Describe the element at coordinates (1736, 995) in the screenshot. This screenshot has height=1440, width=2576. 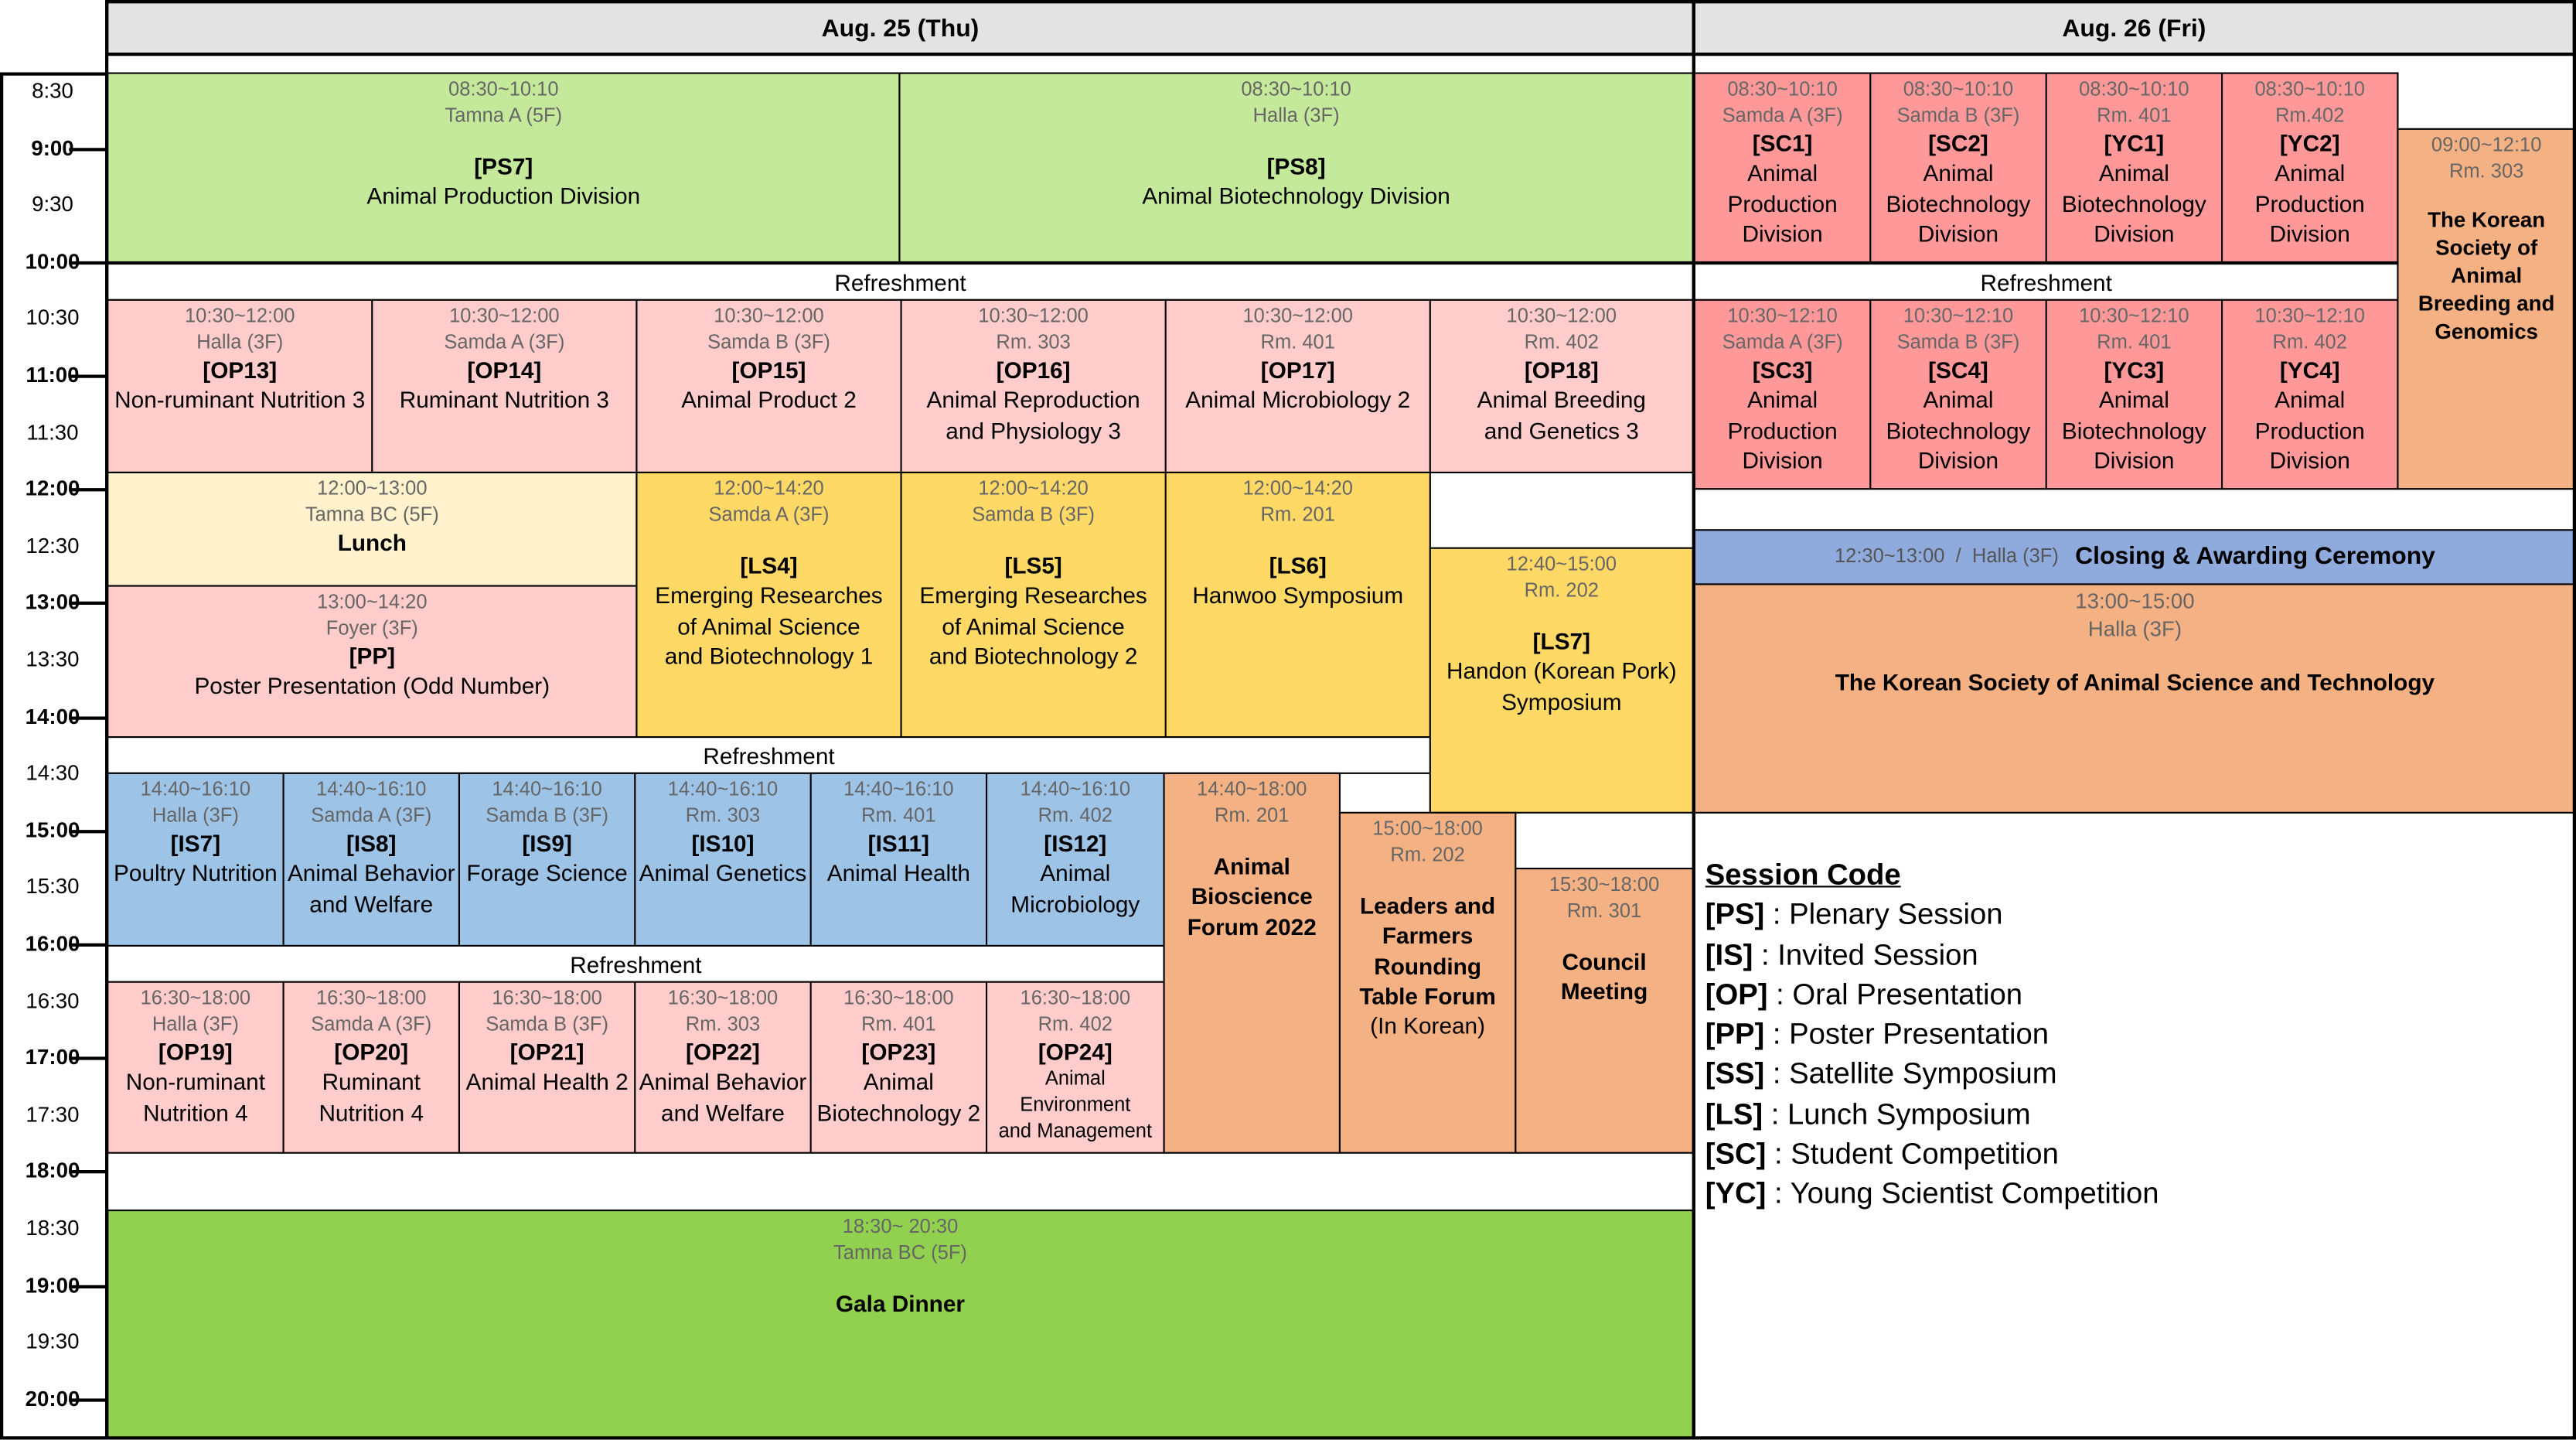
I see `legend-code: [OP]` at that location.